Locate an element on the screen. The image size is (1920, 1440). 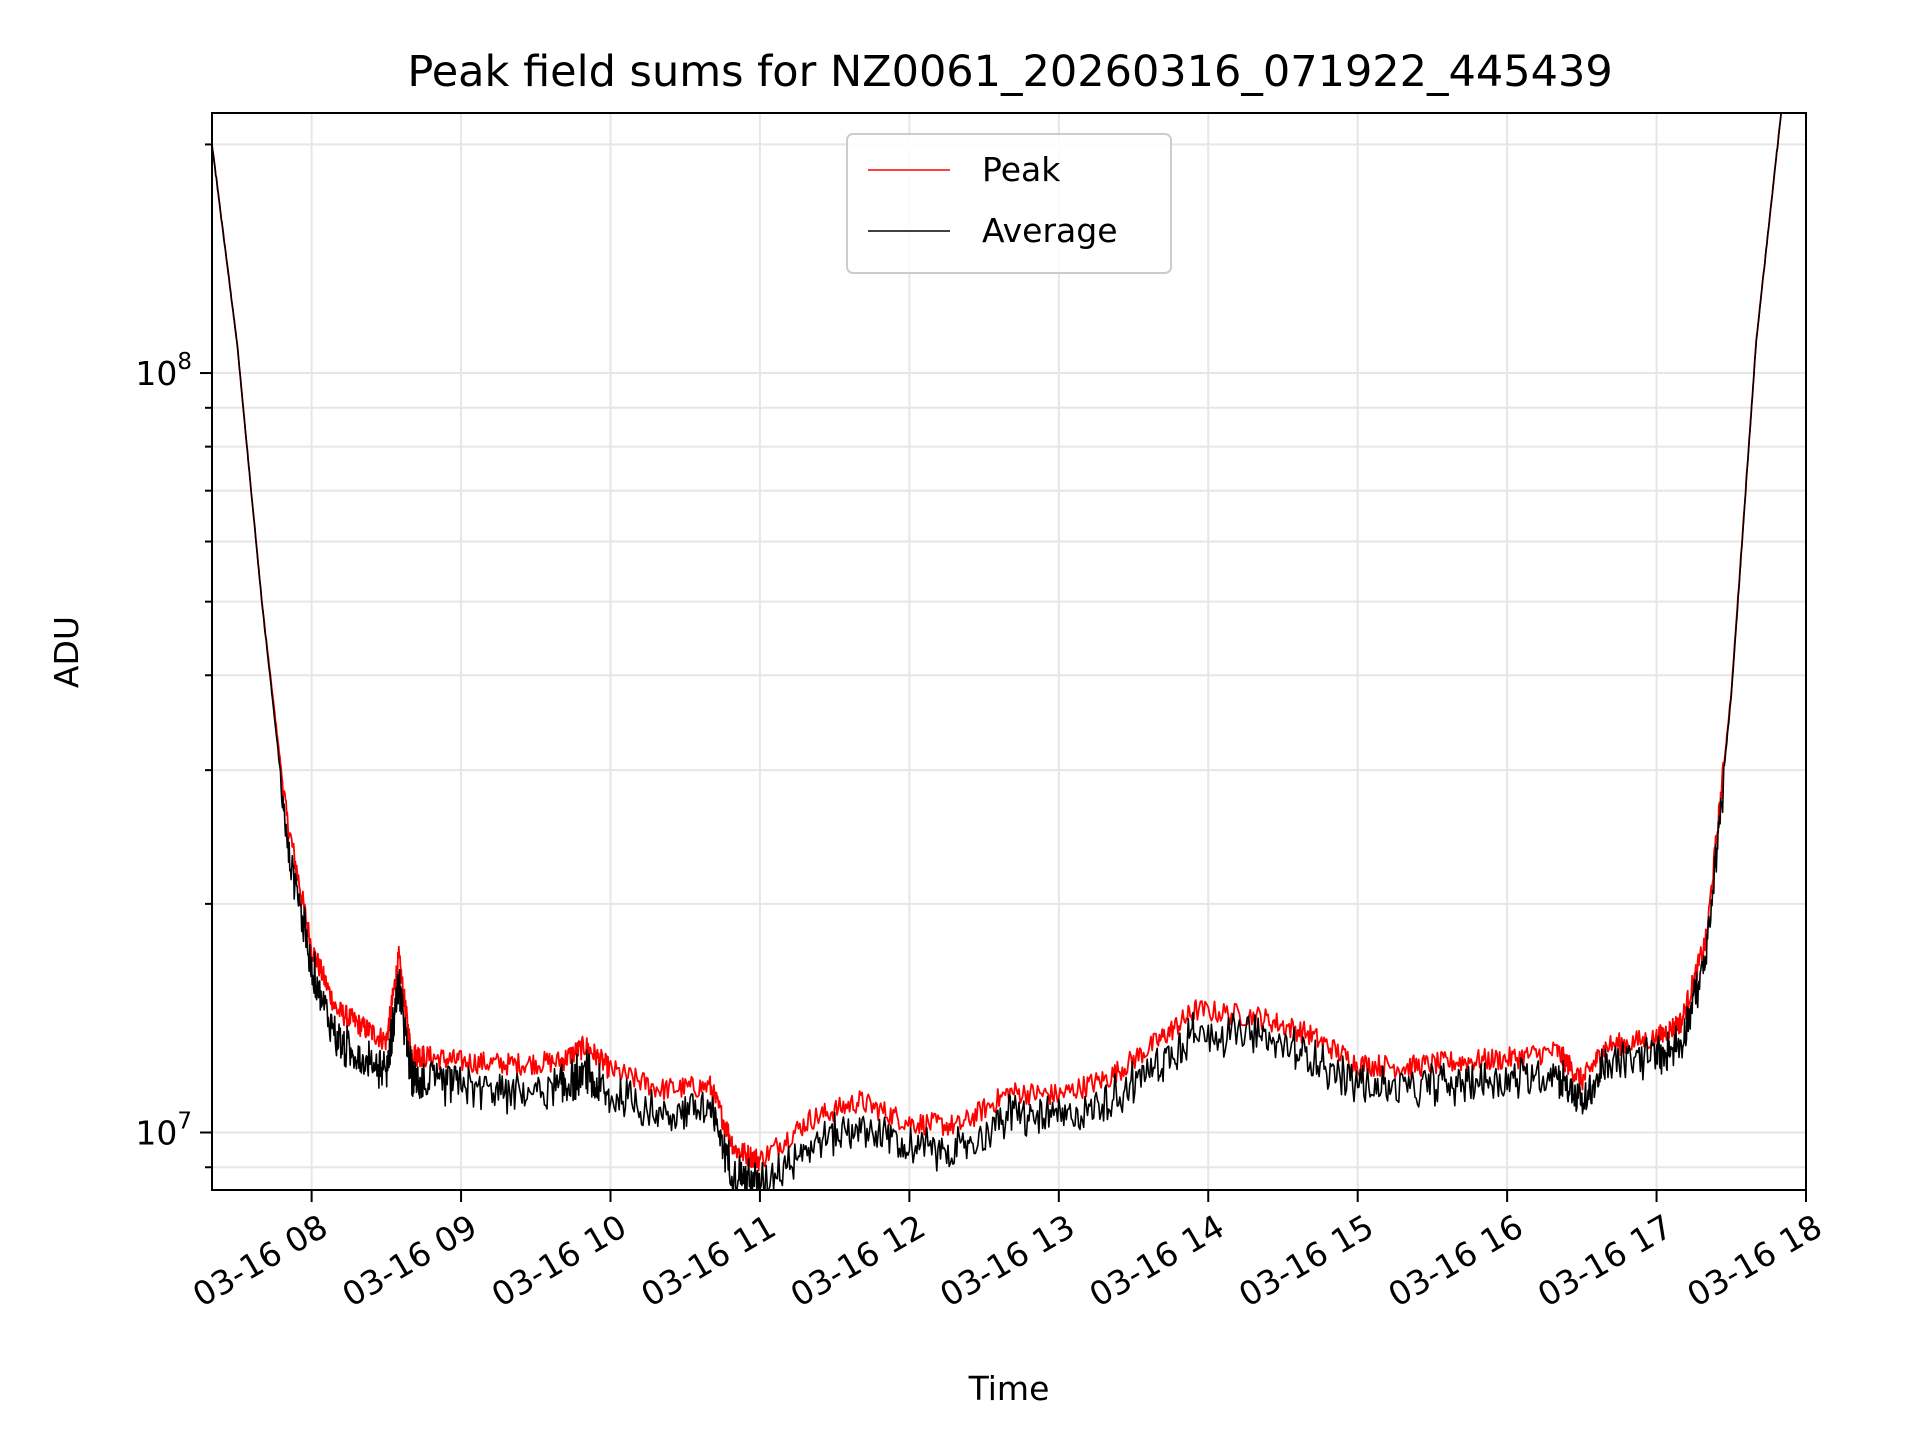
y-tick-label: 10⁸ is located at coordinates (163, 371).